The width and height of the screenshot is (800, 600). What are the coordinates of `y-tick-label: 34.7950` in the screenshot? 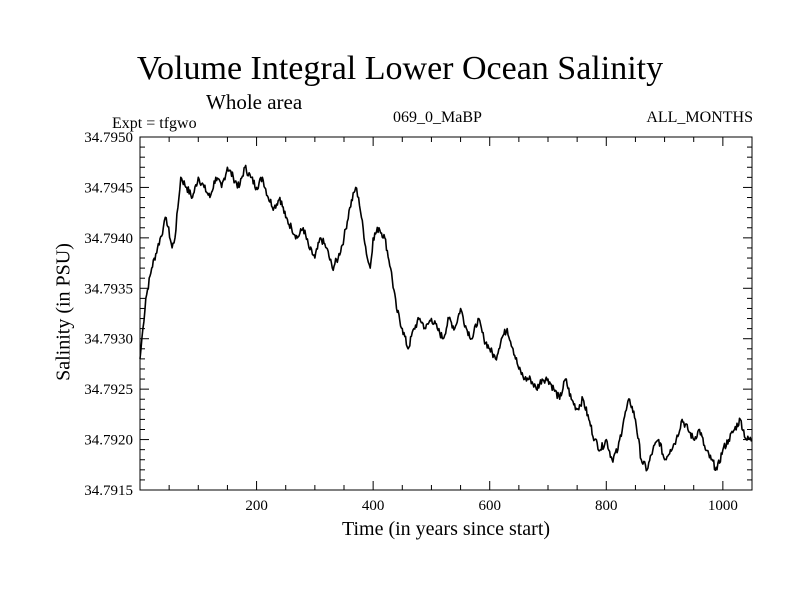 It's located at (108, 138).